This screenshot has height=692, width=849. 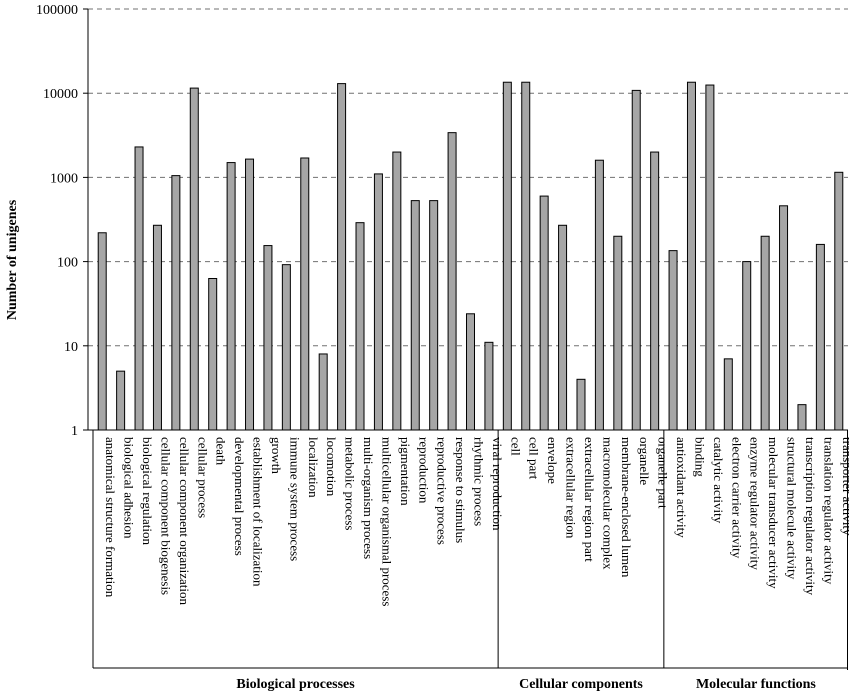 I want to click on group-label: Cellular components, so click(x=581, y=684).